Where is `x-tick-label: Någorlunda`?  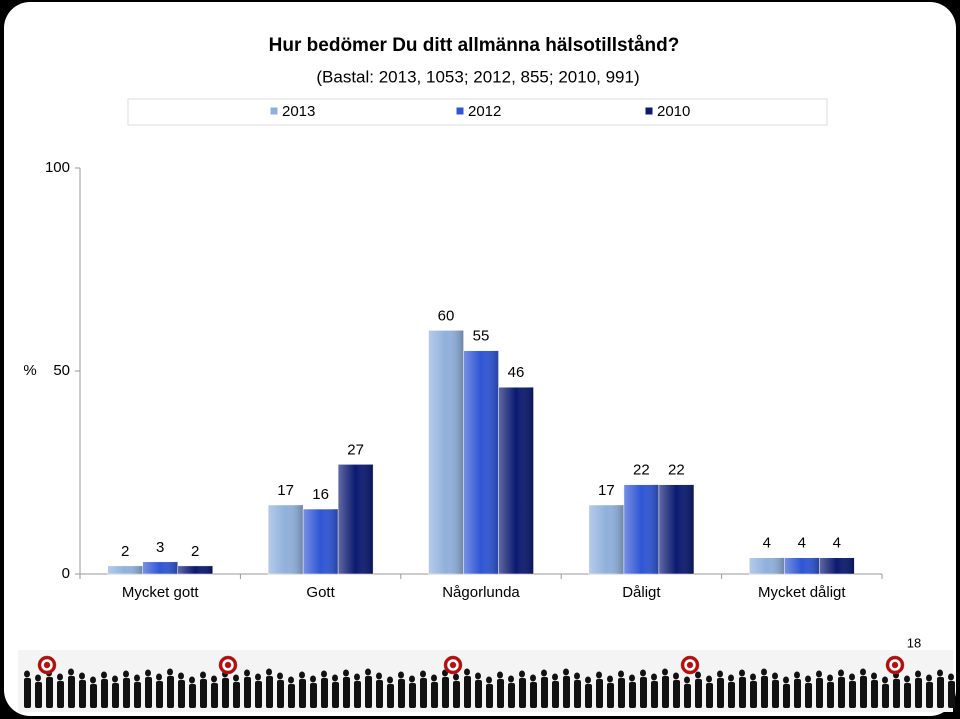 x-tick-label: Någorlunda is located at coordinates (481, 592).